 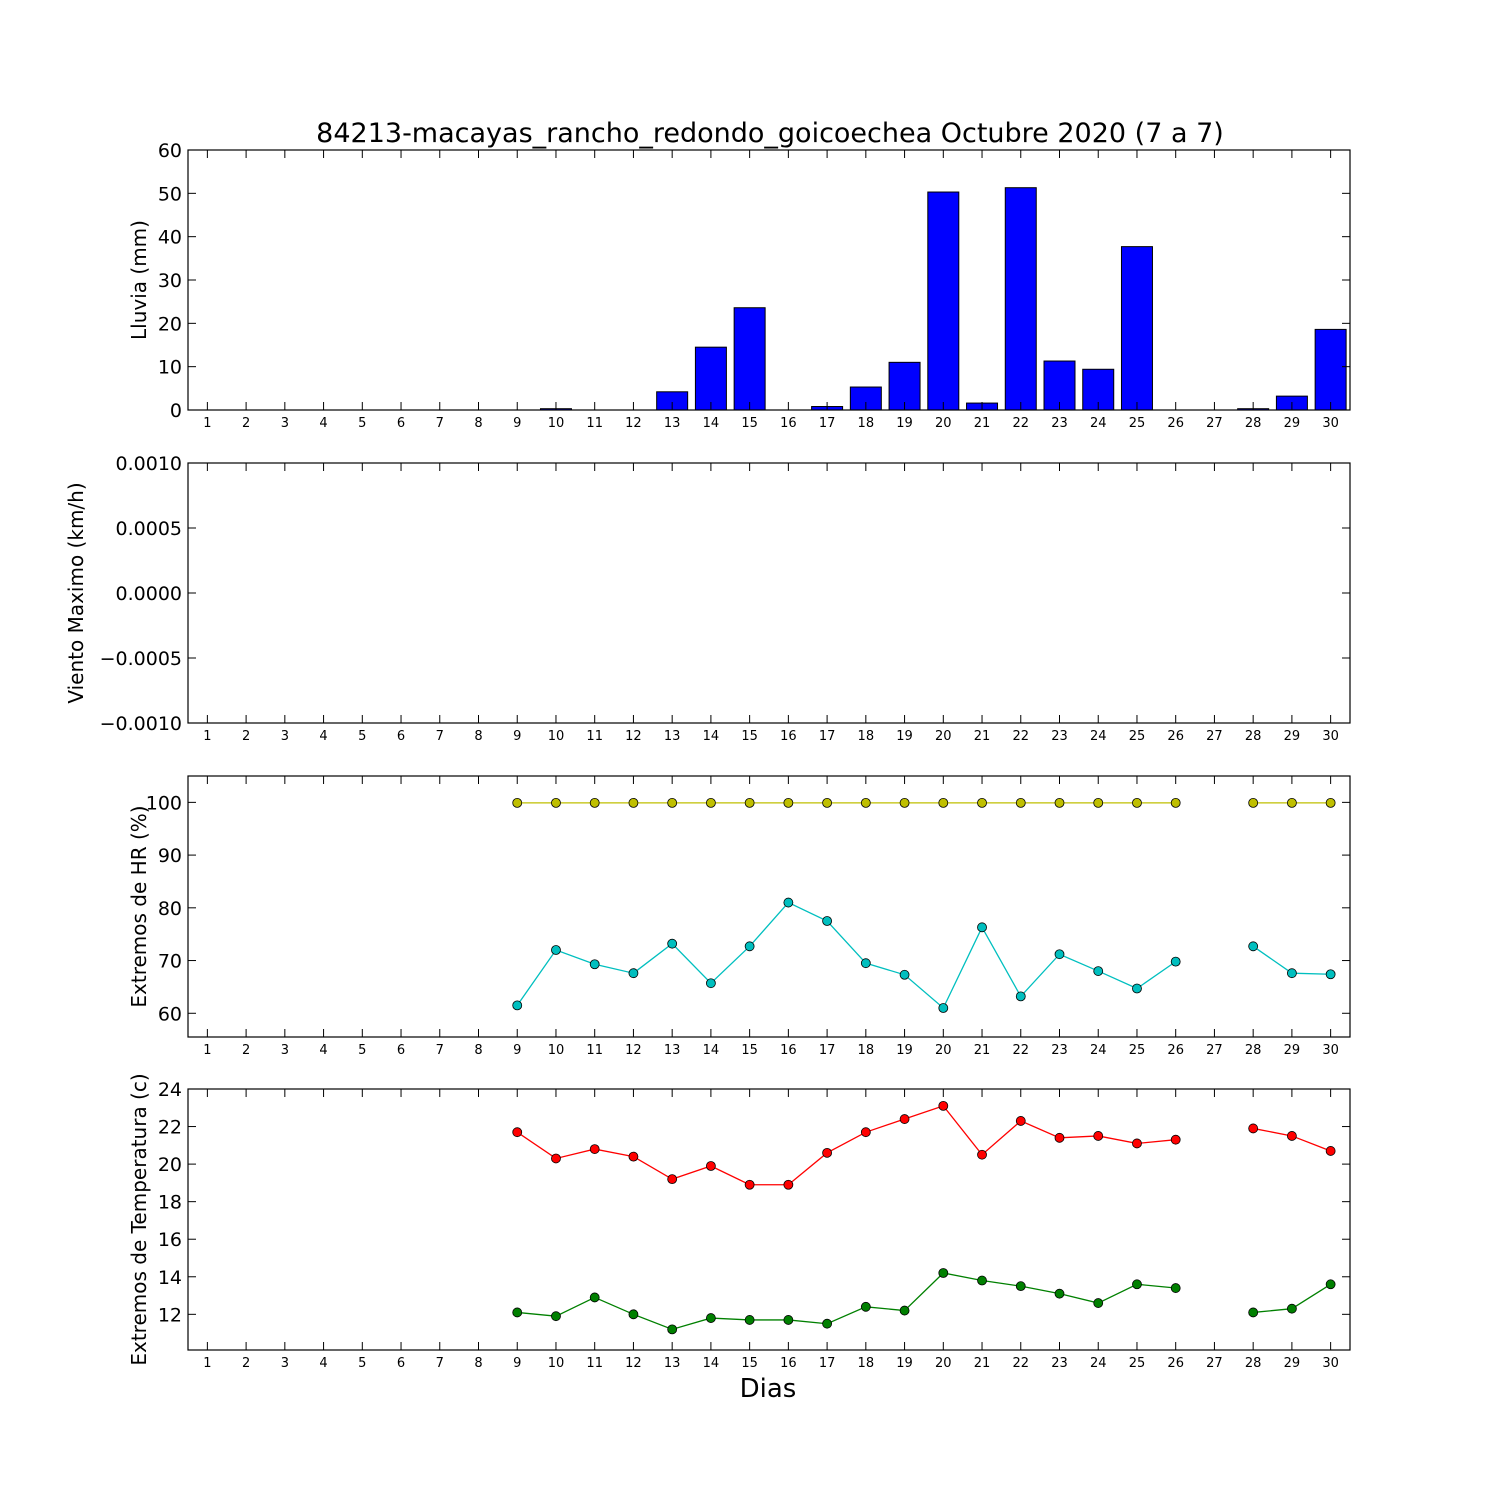 I want to click on temperature-xtick-label: 25, so click(x=1137, y=1363).